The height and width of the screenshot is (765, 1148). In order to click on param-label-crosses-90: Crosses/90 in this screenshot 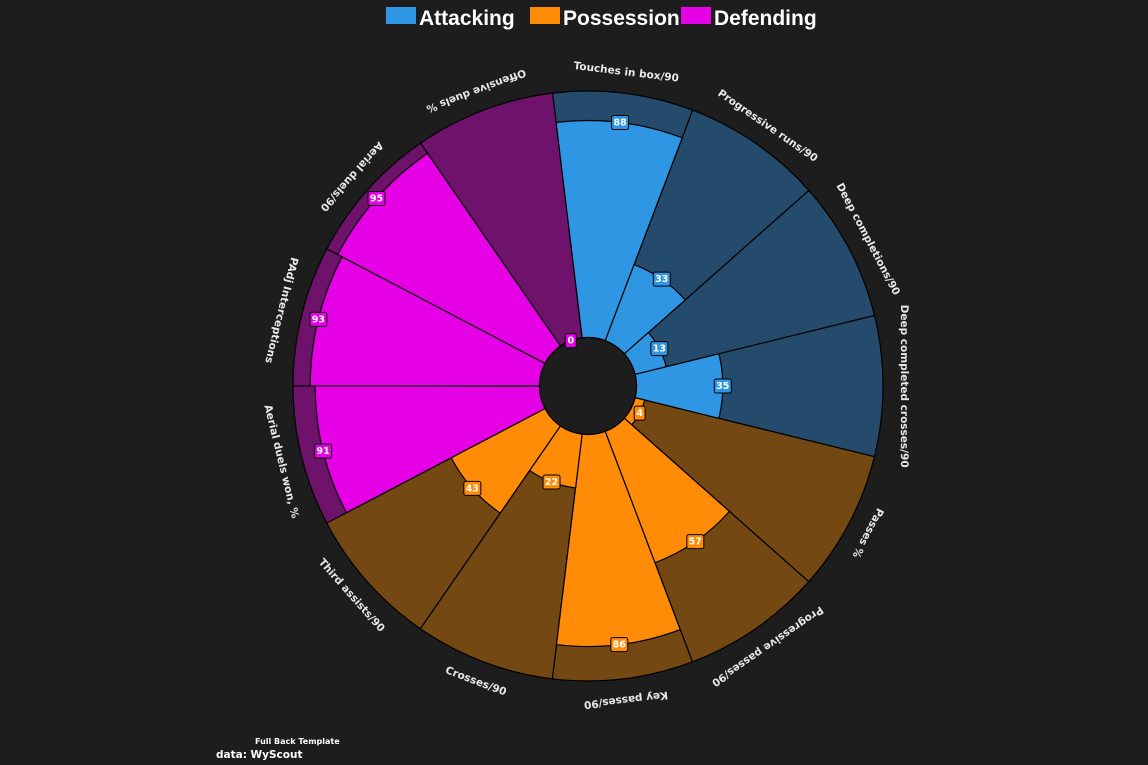, I will do `click(476, 681)`.